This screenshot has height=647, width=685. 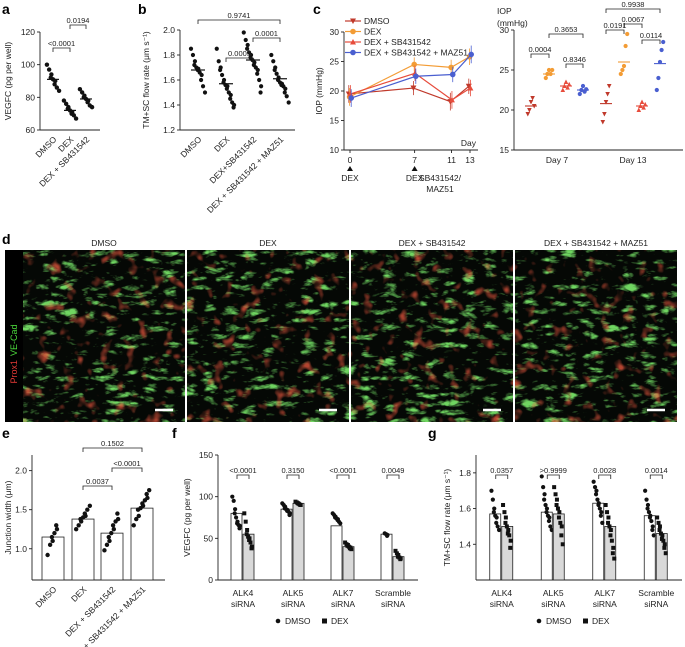 What do you see at coordinates (601, 621) in the screenshot?
I see `legend-label: DEX` at bounding box center [601, 621].